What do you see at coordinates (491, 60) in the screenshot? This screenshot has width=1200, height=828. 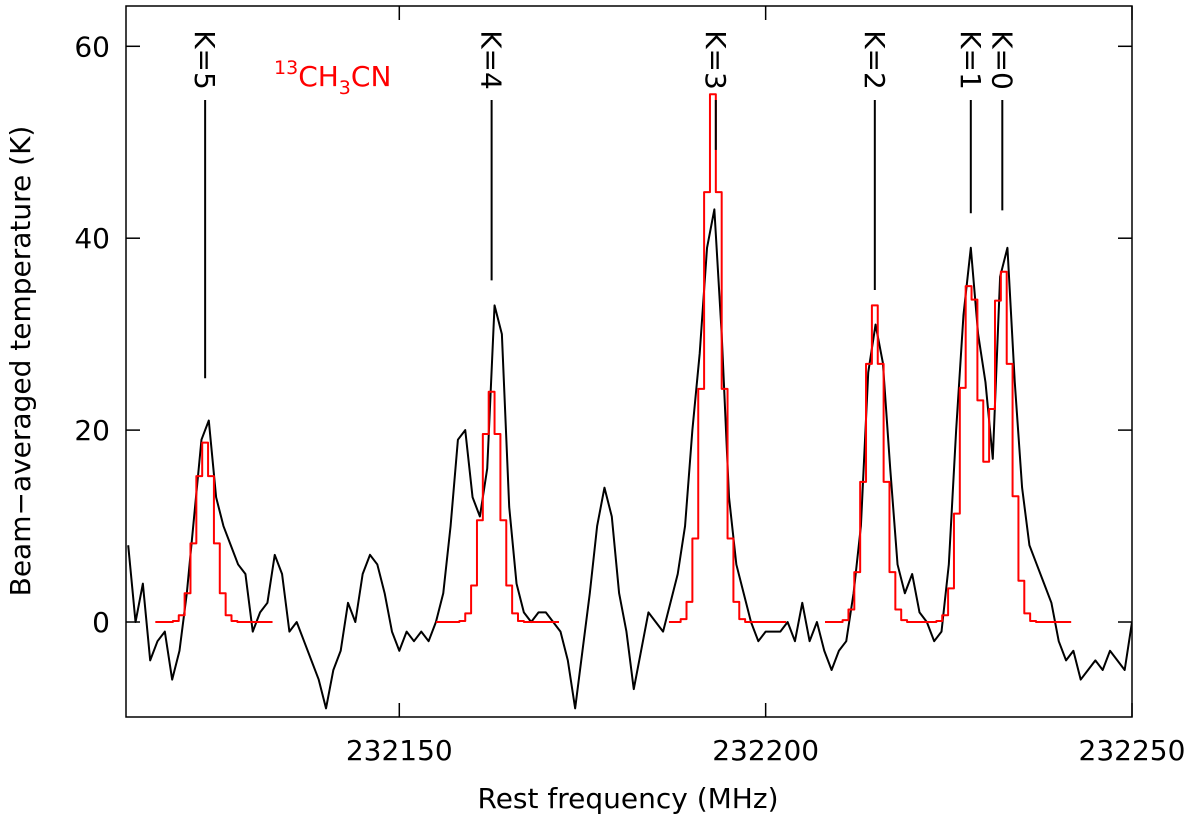 I see `line-label: K=4` at bounding box center [491, 60].